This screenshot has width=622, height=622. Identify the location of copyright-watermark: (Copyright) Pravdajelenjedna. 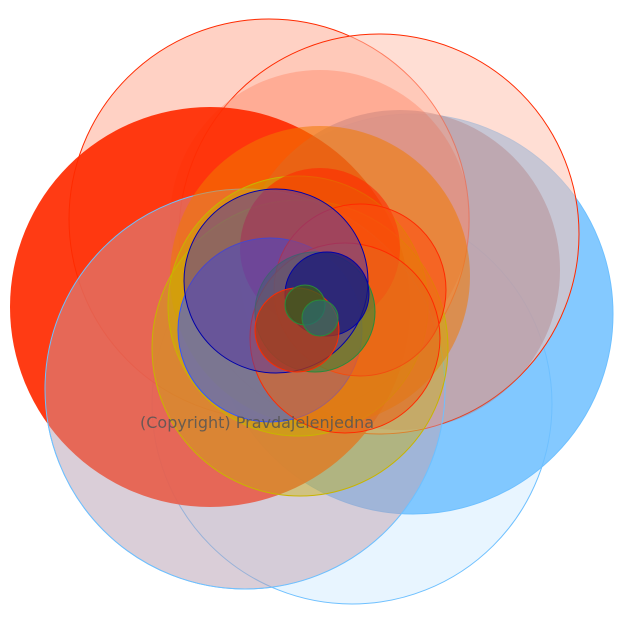
(257, 422).